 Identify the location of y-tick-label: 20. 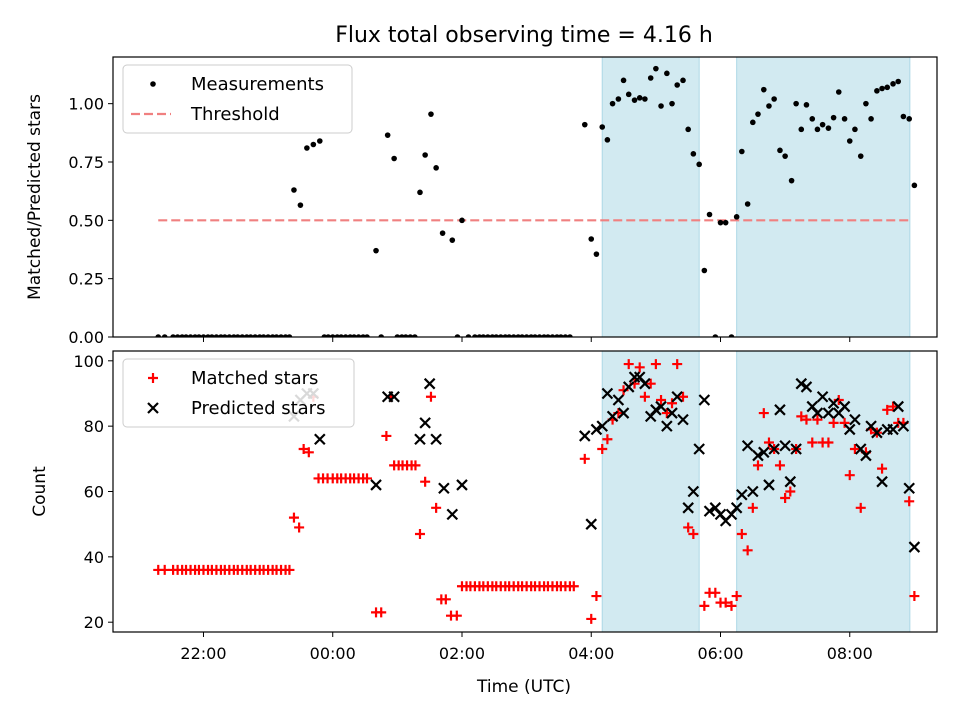
(94, 622).